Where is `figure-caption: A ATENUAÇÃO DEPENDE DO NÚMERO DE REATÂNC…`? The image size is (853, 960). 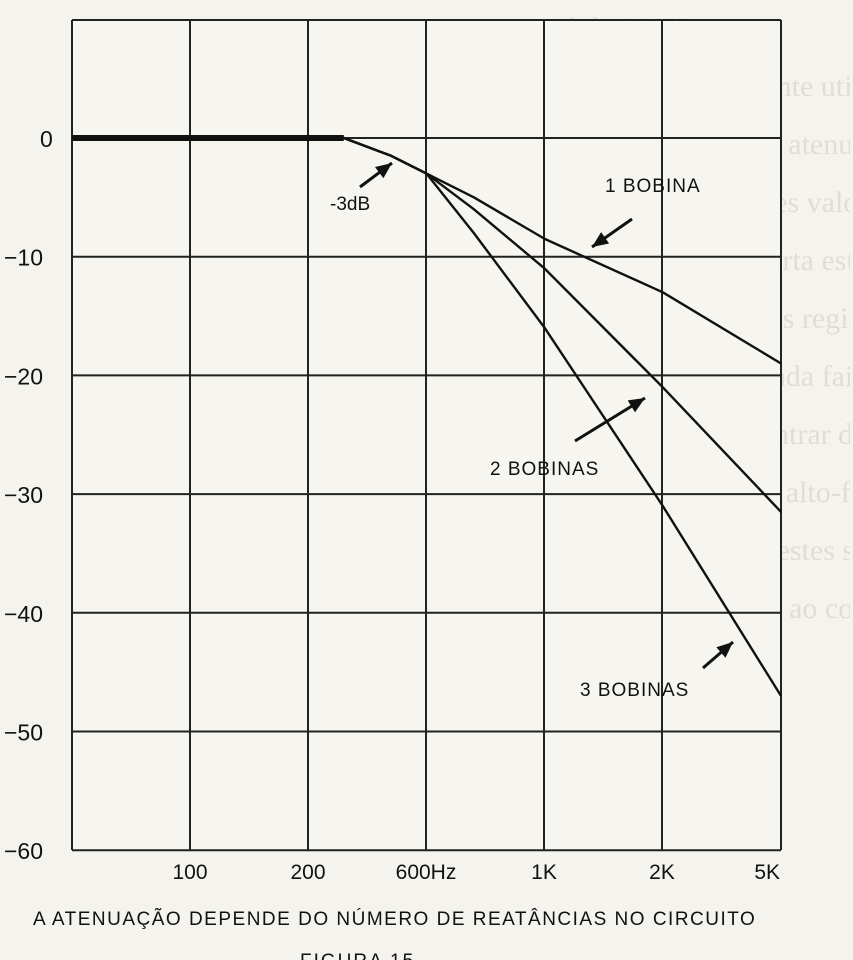
figure-caption: A ATENUAÇÃO DEPENDE DO NÚMERO DE REATÂNC… is located at coordinates (395, 919).